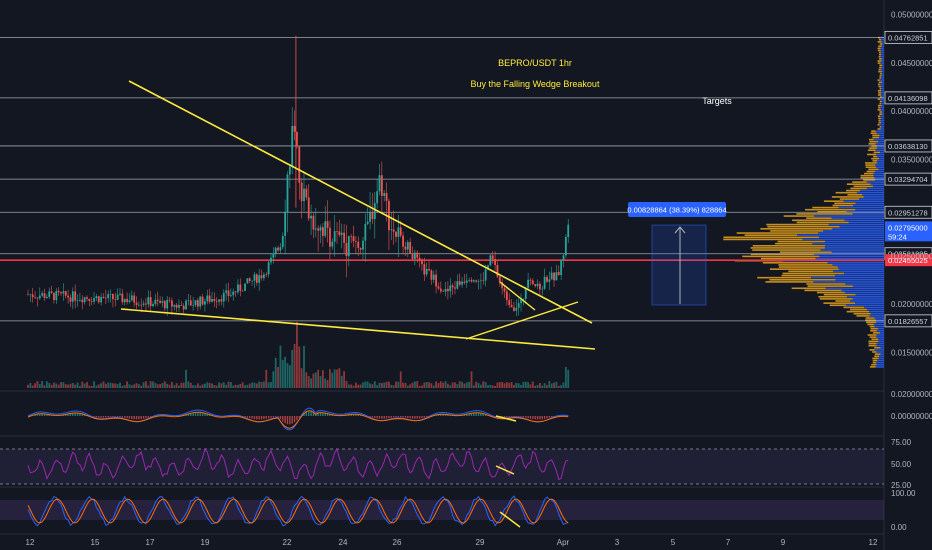 The height and width of the screenshot is (550, 932). Describe the element at coordinates (517, 296) in the screenshot. I see `small-wedge-upper` at that location.